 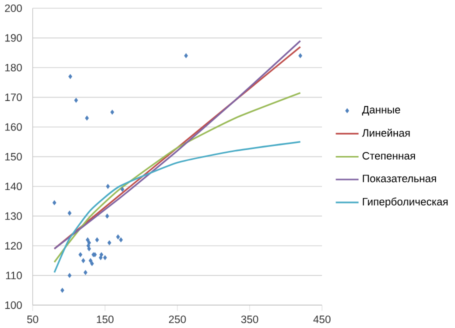 I want to click on x-tick-label: 150, so click(x=105, y=320).